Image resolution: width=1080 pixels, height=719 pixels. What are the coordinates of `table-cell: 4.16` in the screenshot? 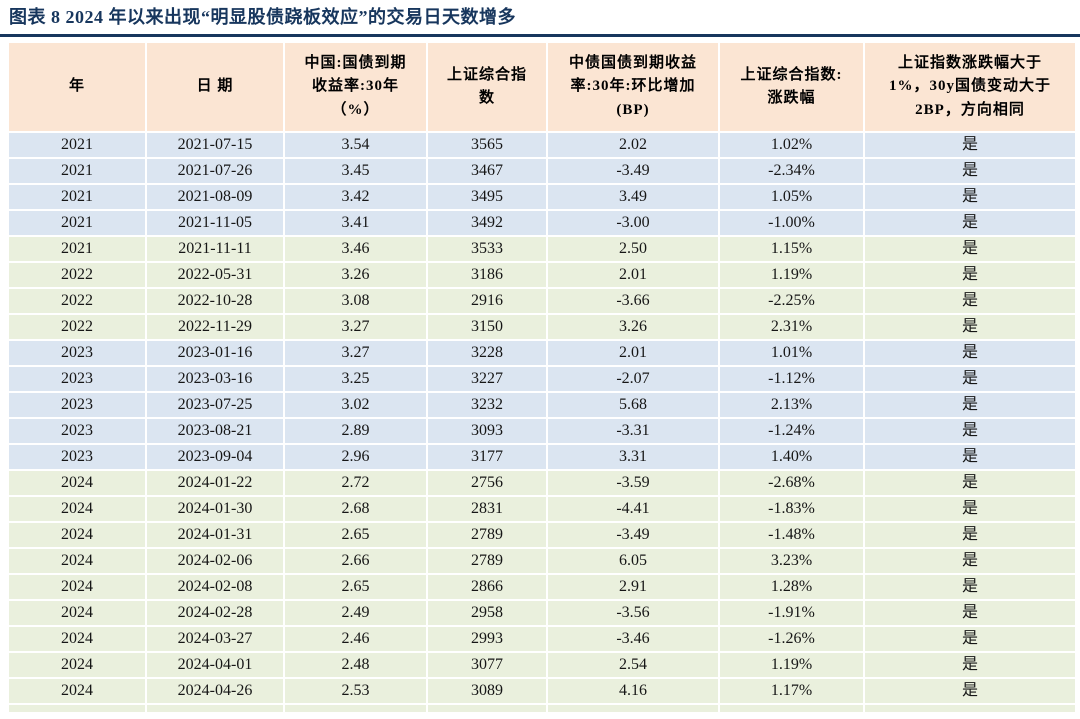 It's located at (633, 691).